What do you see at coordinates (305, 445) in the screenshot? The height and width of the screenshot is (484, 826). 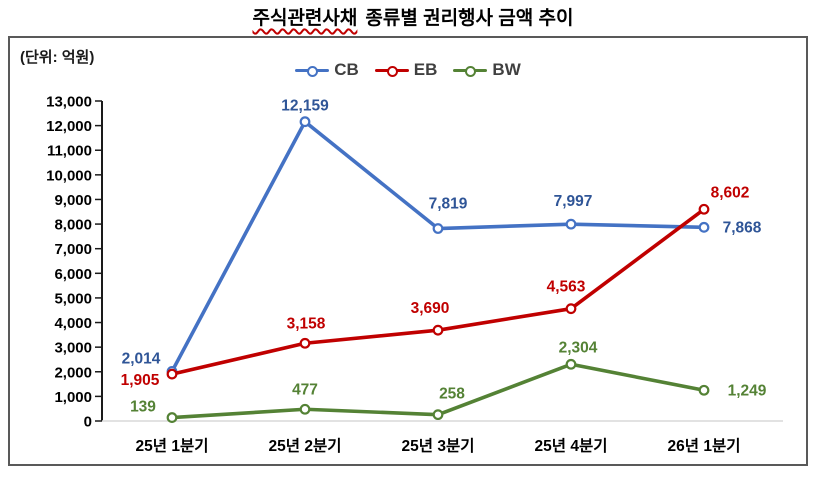 I see `x-axis-category-label: 25년 2분기` at bounding box center [305, 445].